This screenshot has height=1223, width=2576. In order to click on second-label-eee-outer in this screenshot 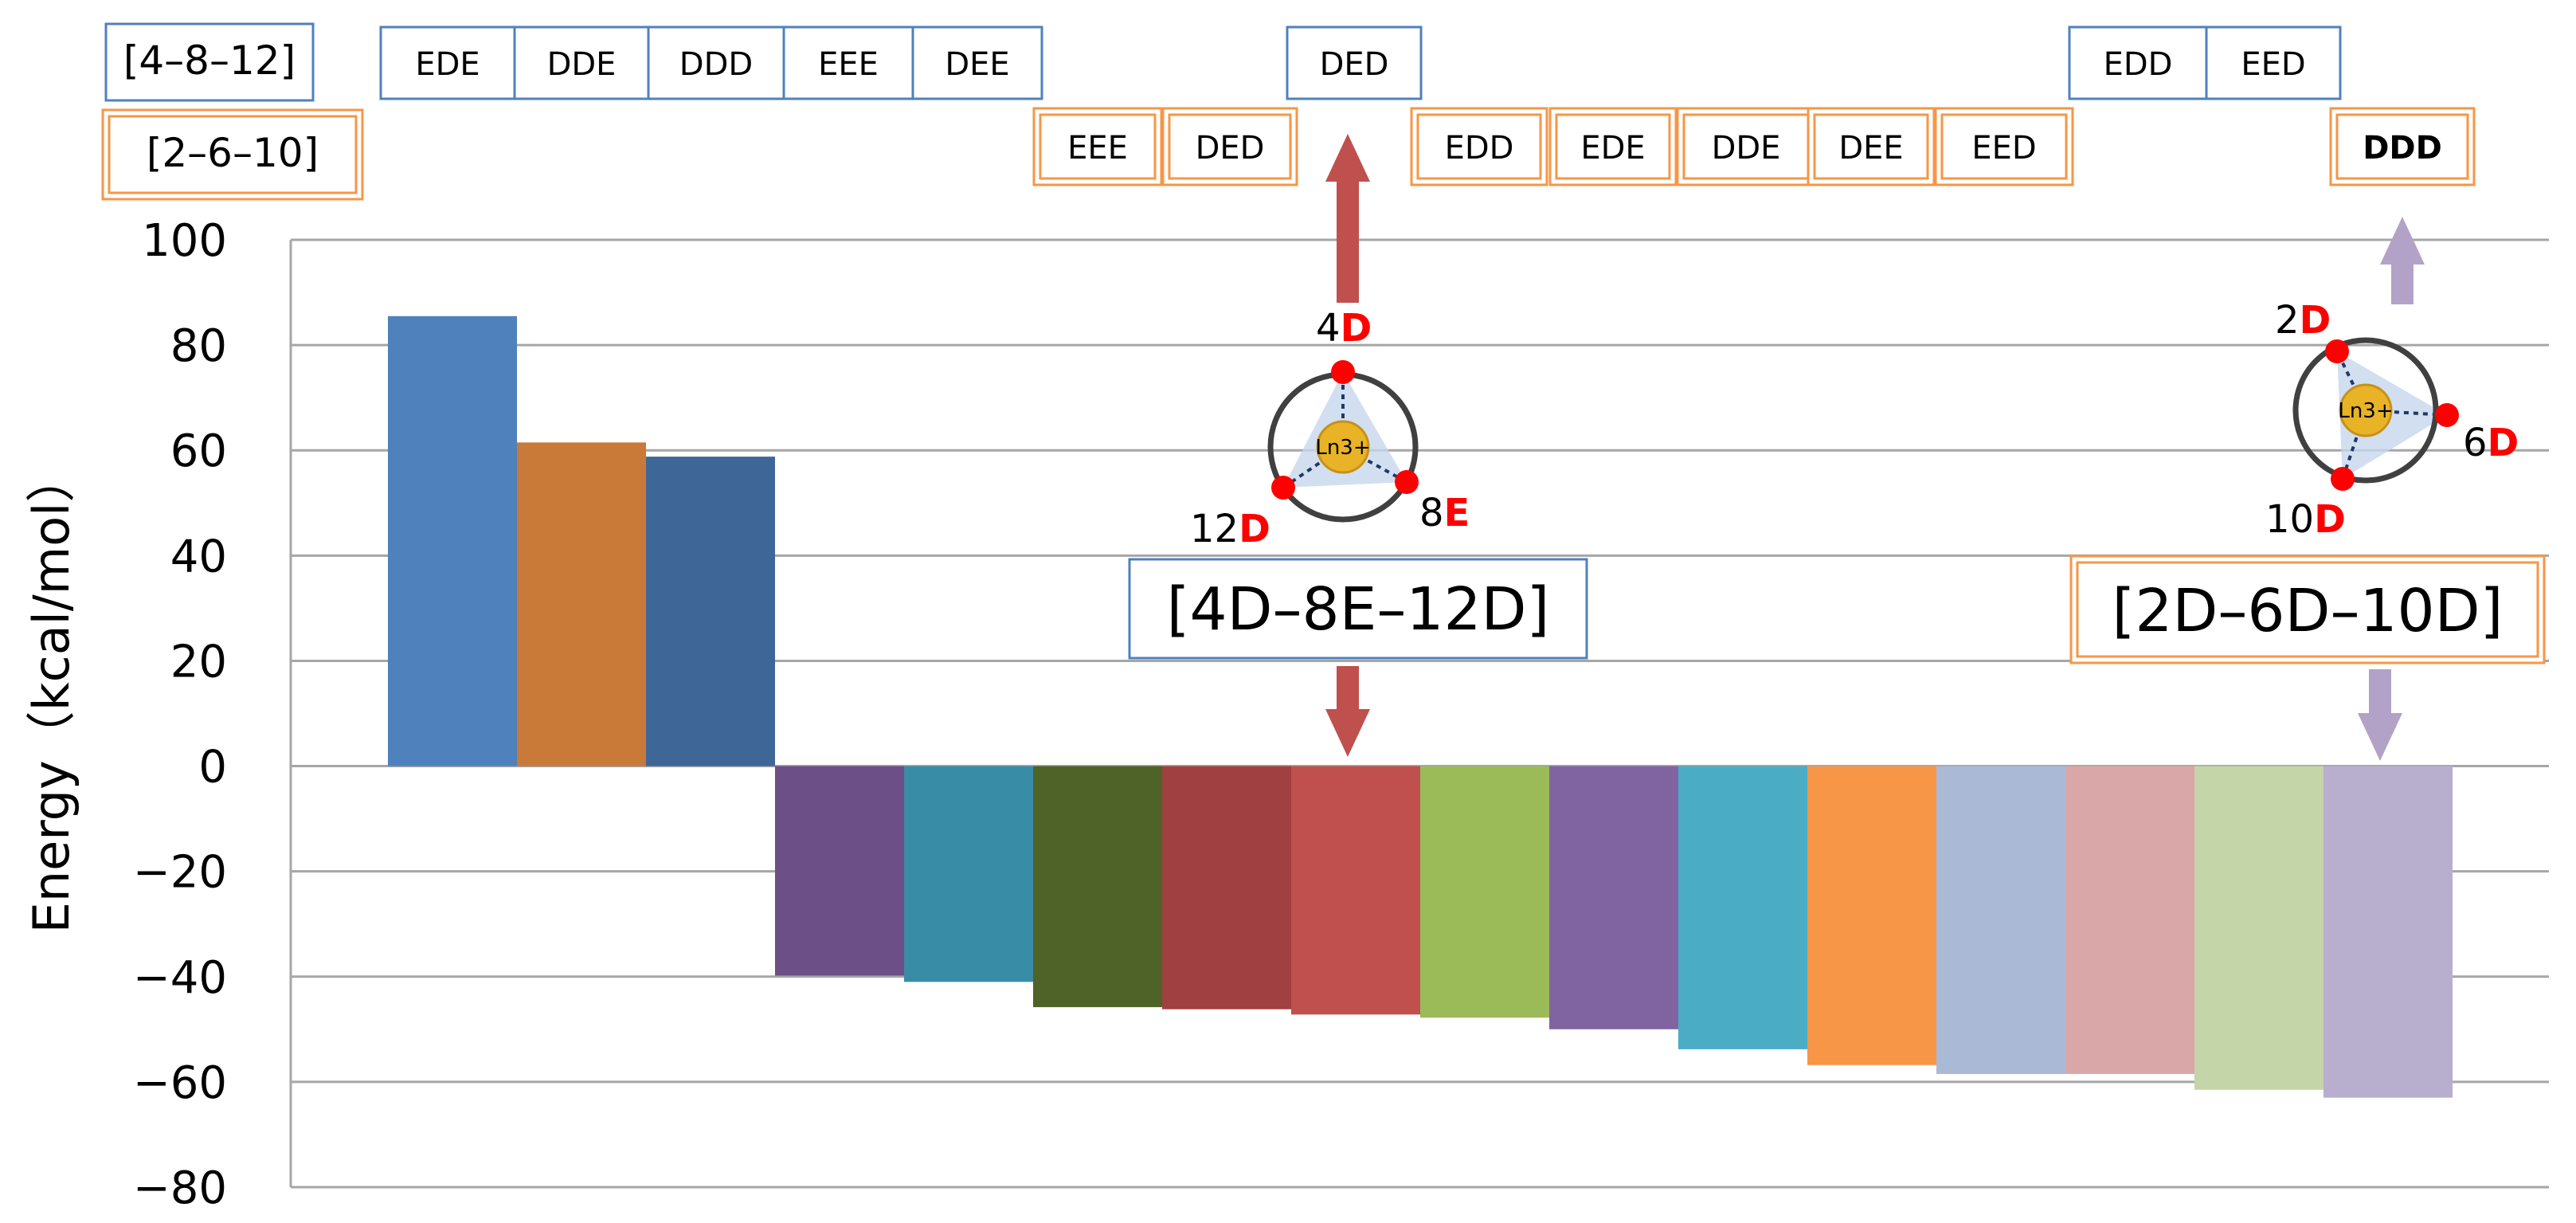, I will do `click(1097, 147)`.